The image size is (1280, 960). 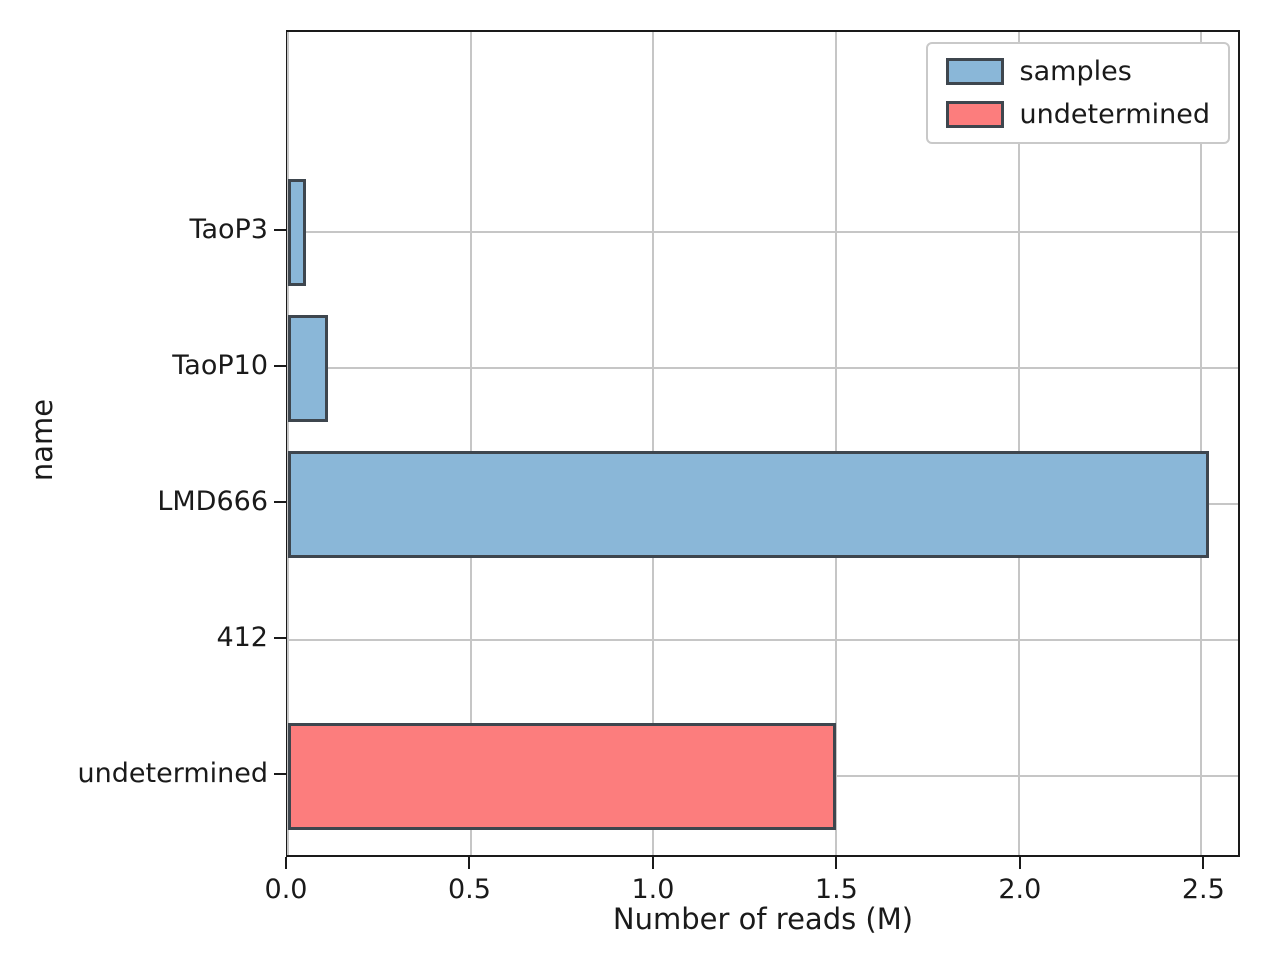 I want to click on legend-swatch-undetermined, so click(x=974, y=115).